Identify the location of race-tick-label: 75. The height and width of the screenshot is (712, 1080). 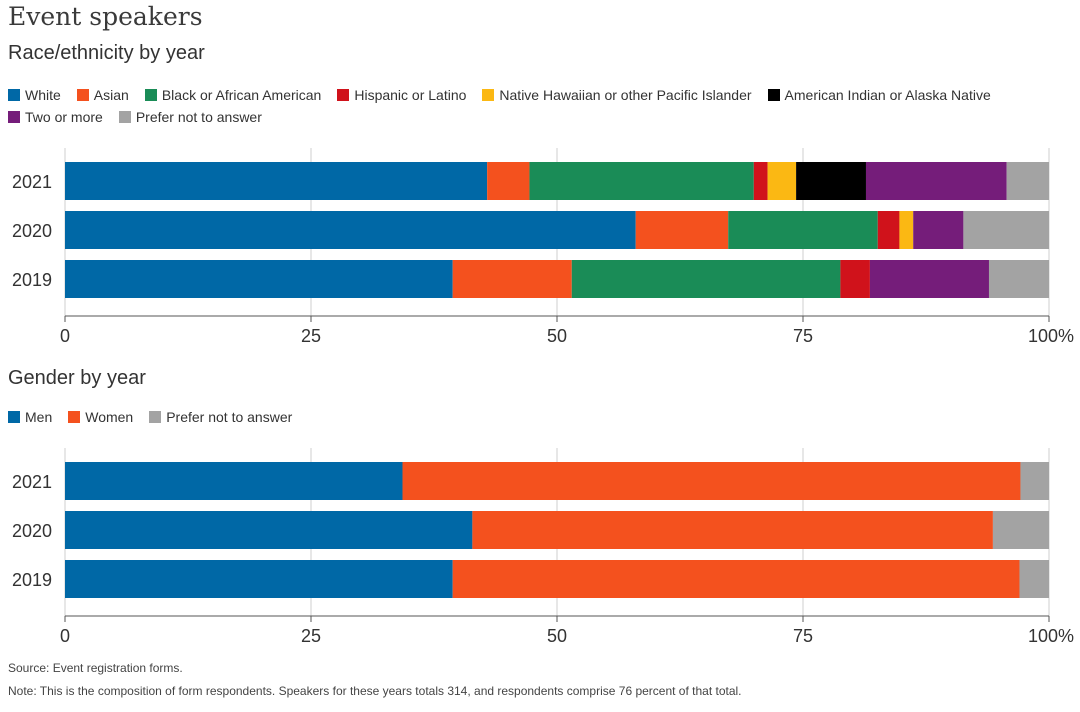
(803, 335).